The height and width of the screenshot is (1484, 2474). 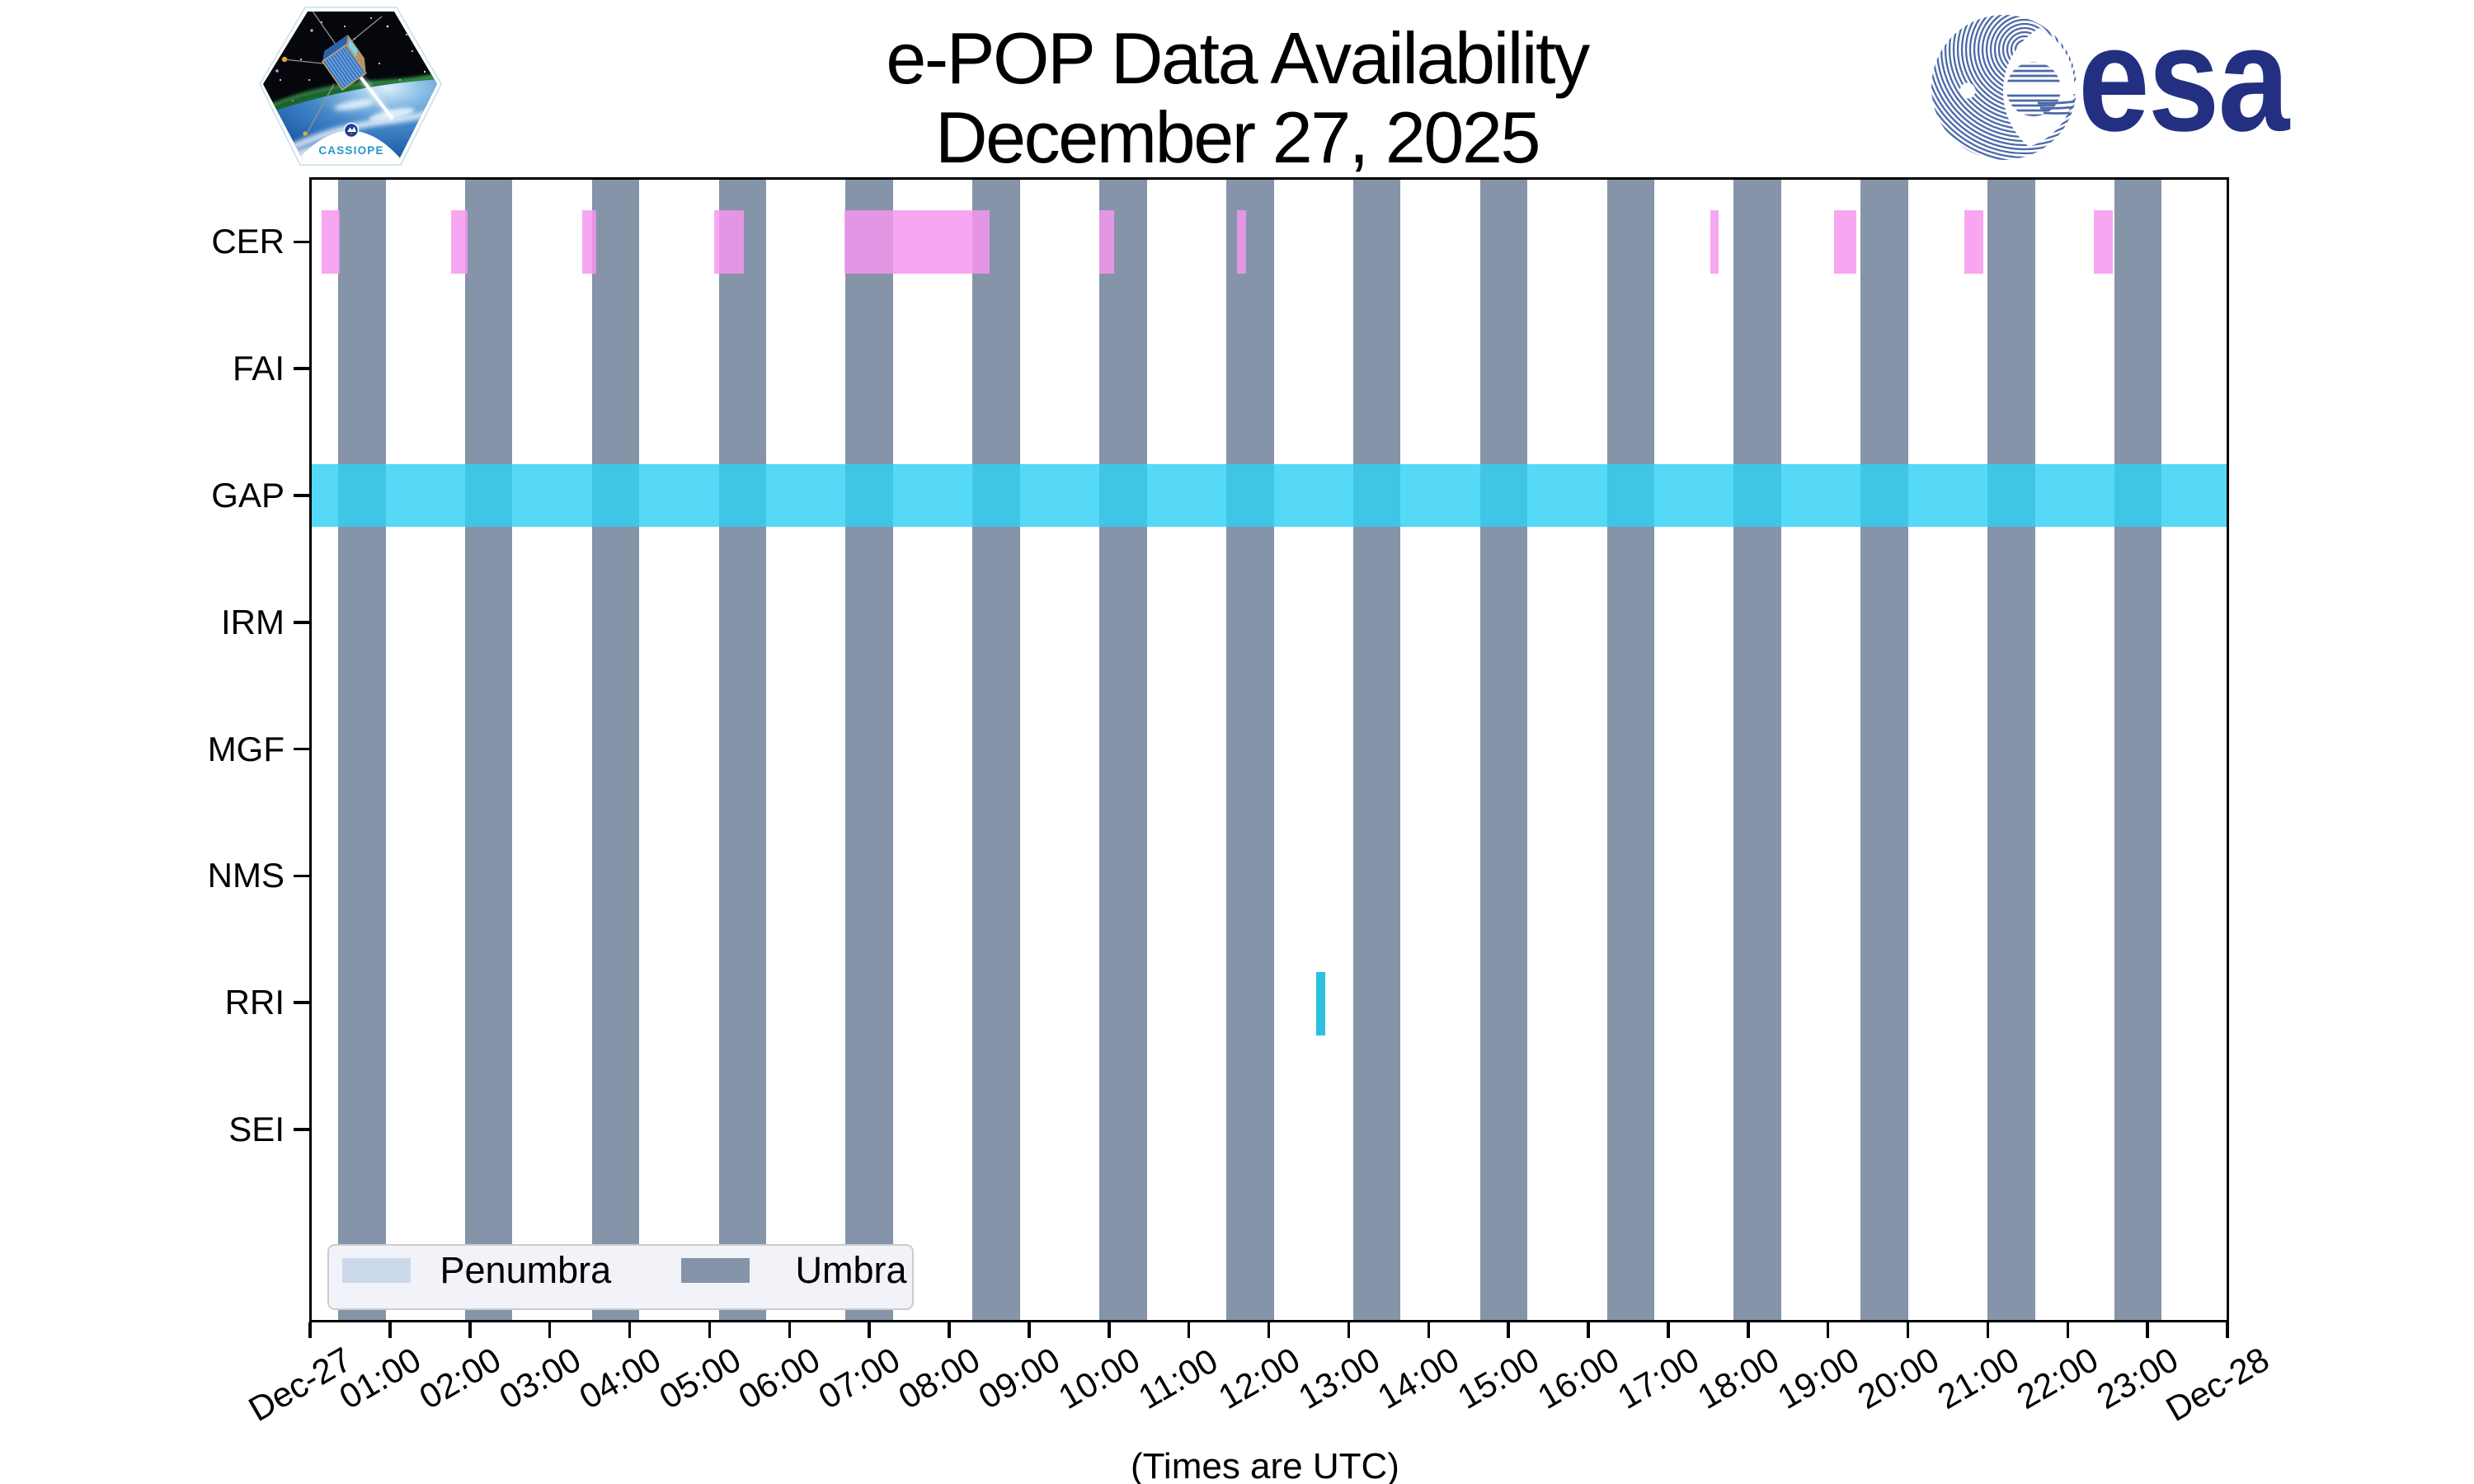 What do you see at coordinates (350, 150) in the screenshot?
I see `svg-text: CASSIOPE` at bounding box center [350, 150].